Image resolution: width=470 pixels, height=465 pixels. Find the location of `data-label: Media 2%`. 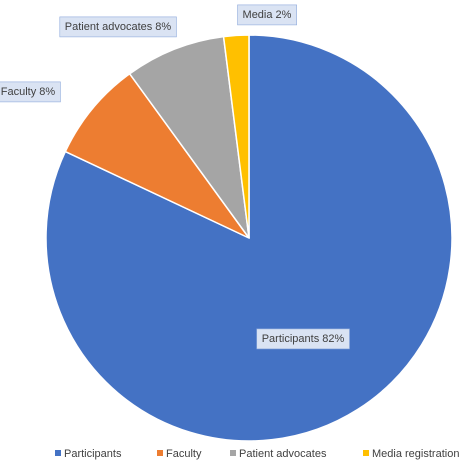

data-label: Media 2% is located at coordinates (267, 15).